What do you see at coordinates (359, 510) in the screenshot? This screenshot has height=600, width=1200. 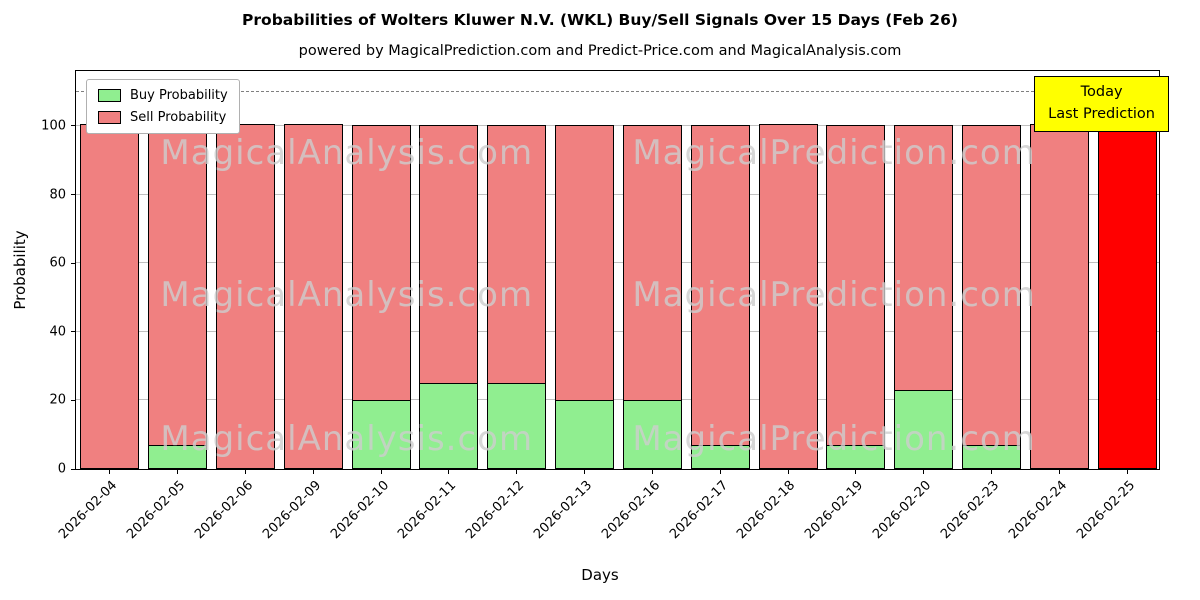 I see `x-tick-label: 2026-02-10` at bounding box center [359, 510].